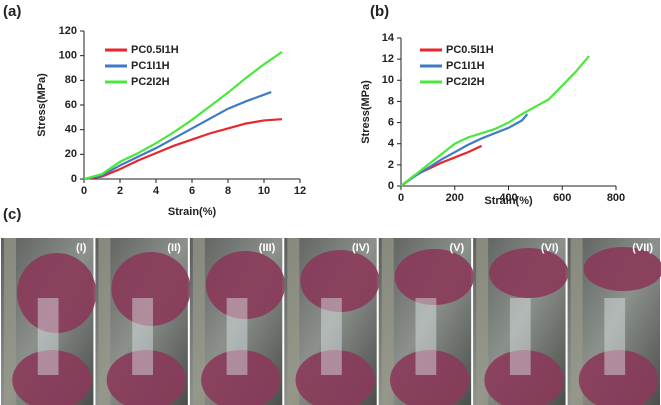 The height and width of the screenshot is (405, 661). What do you see at coordinates (508, 198) in the screenshot?
I see `x-tick-label: 400` at bounding box center [508, 198].